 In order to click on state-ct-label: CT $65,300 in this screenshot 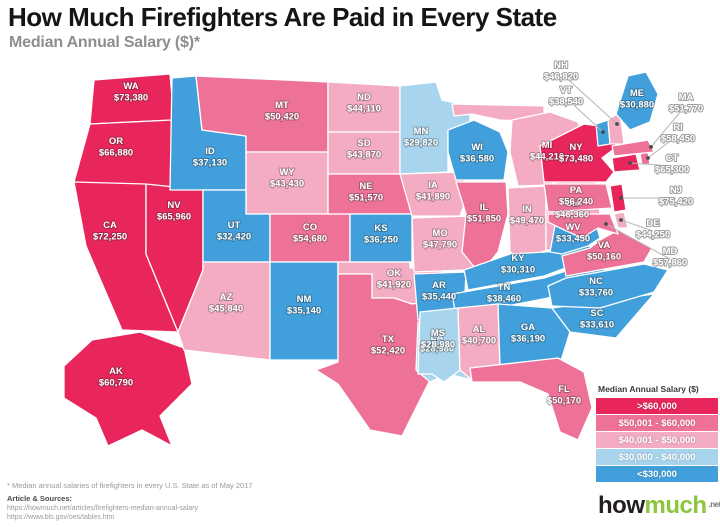, I will do `click(672, 164)`.